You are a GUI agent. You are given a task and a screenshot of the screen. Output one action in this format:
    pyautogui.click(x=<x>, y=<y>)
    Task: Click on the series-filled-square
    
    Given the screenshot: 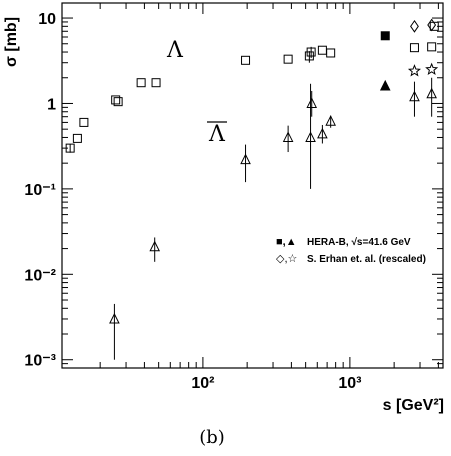 What is the action you would take?
    pyautogui.click(x=385, y=36)
    